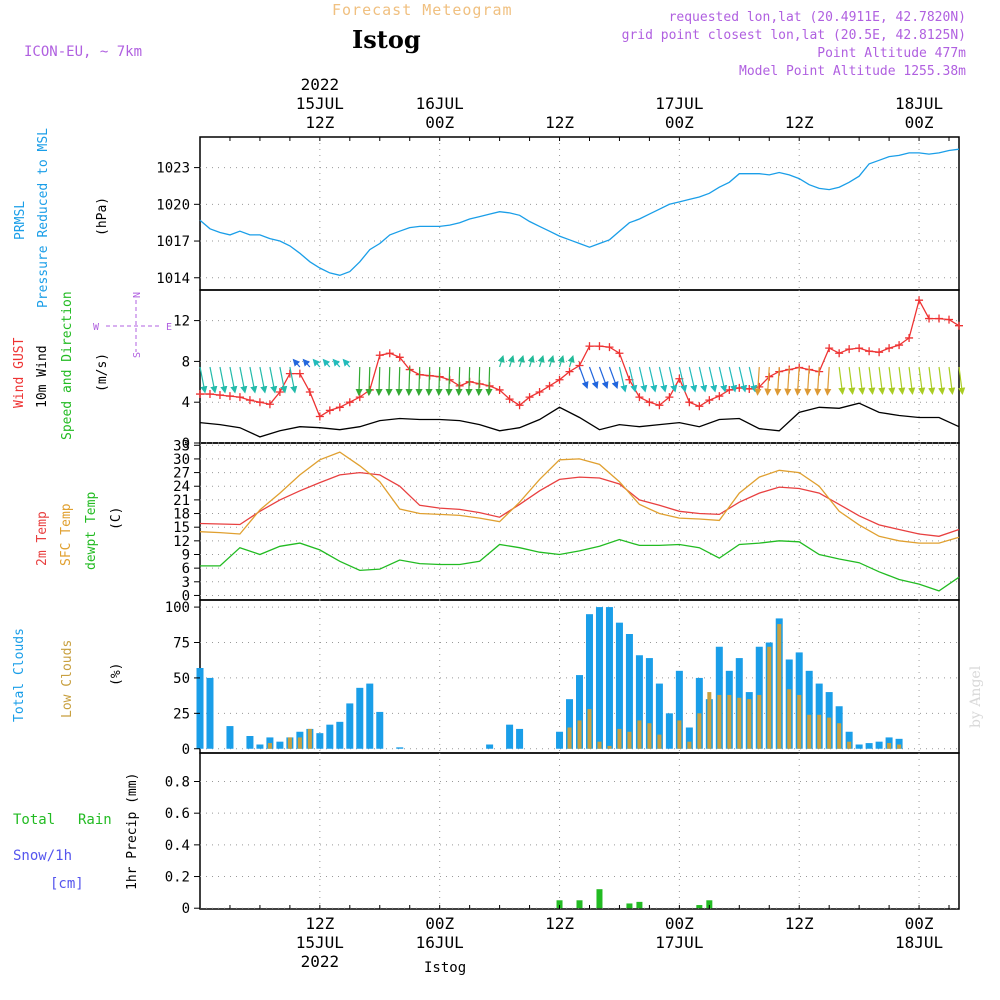 The image size is (1000, 1000). I want to click on wind-unit: (m/s), so click(102, 372).